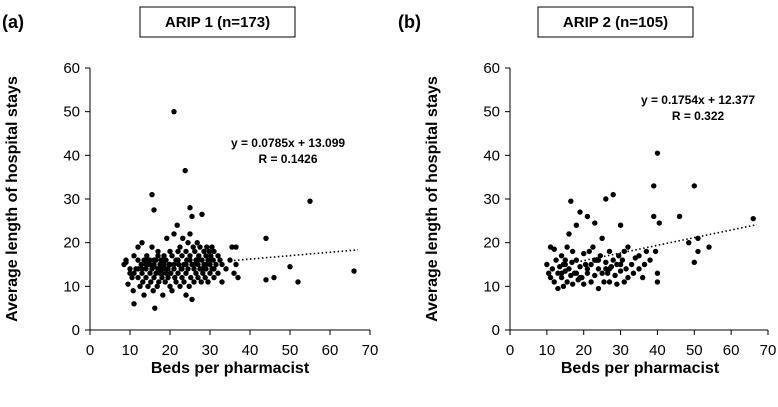 The height and width of the screenshot is (407, 778). Describe the element at coordinates (130, 350) in the screenshot. I see `x-tick-label: 10` at that location.